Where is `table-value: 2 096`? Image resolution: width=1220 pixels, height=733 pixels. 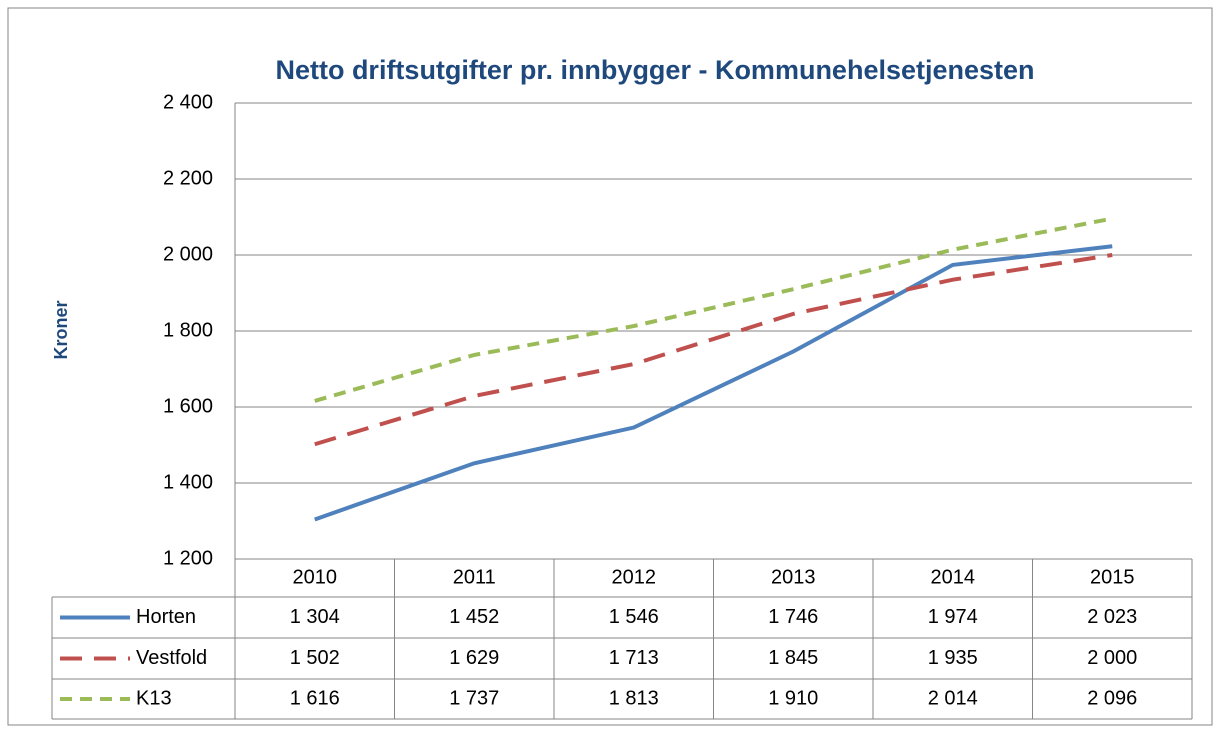
table-value: 2 096 is located at coordinates (1112, 698).